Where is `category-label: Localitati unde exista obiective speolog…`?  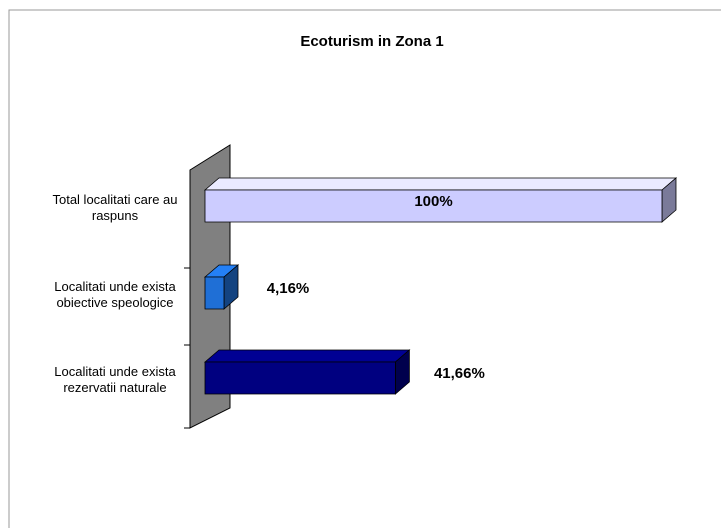
category-label: Localitati unde exista obiective speolog… is located at coordinates (115, 294).